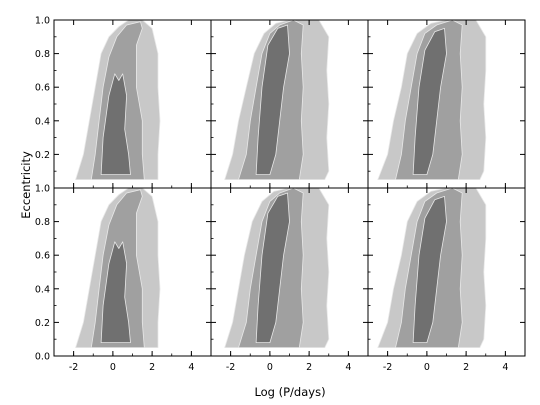  Describe the element at coordinates (132, 272) in the screenshot. I see `panel-r2c1` at that location.